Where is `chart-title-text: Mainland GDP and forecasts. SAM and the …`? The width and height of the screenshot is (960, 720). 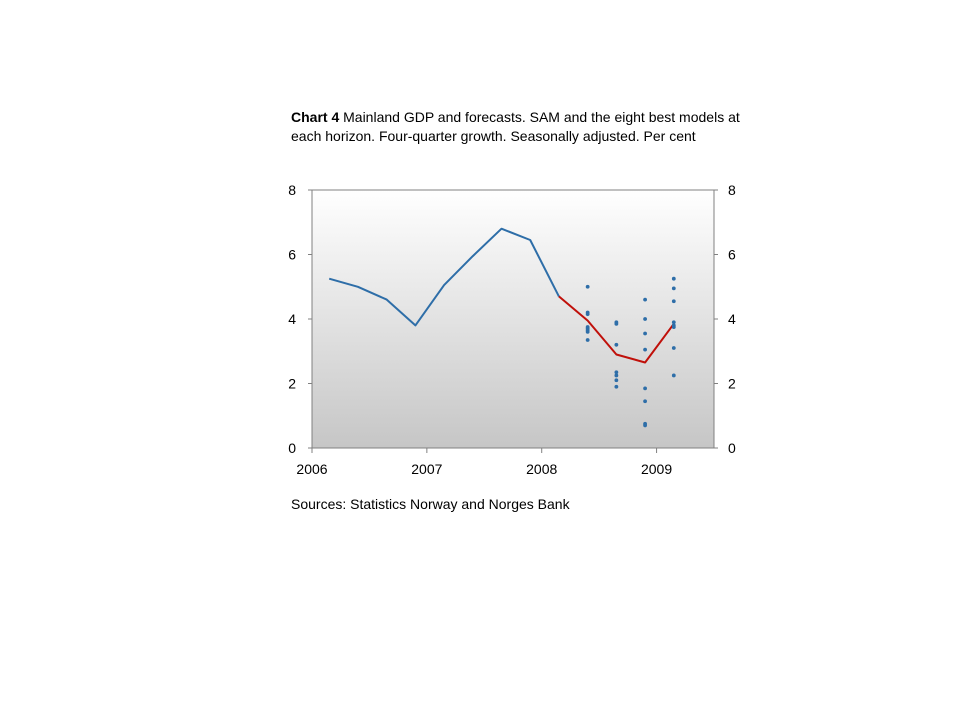 chart-title-text: Mainland GDP and forecasts. SAM and the … is located at coordinates (515, 126).